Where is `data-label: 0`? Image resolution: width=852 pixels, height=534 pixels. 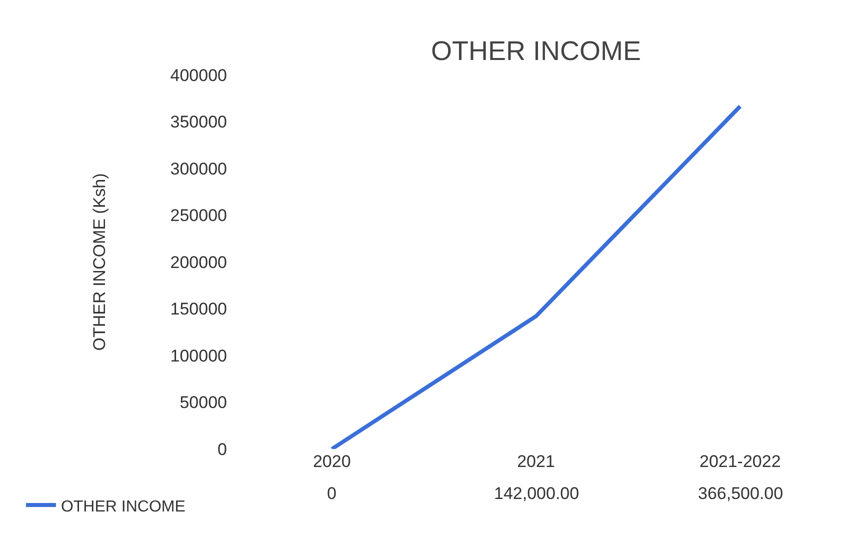
data-label: 0 is located at coordinates (331, 493).